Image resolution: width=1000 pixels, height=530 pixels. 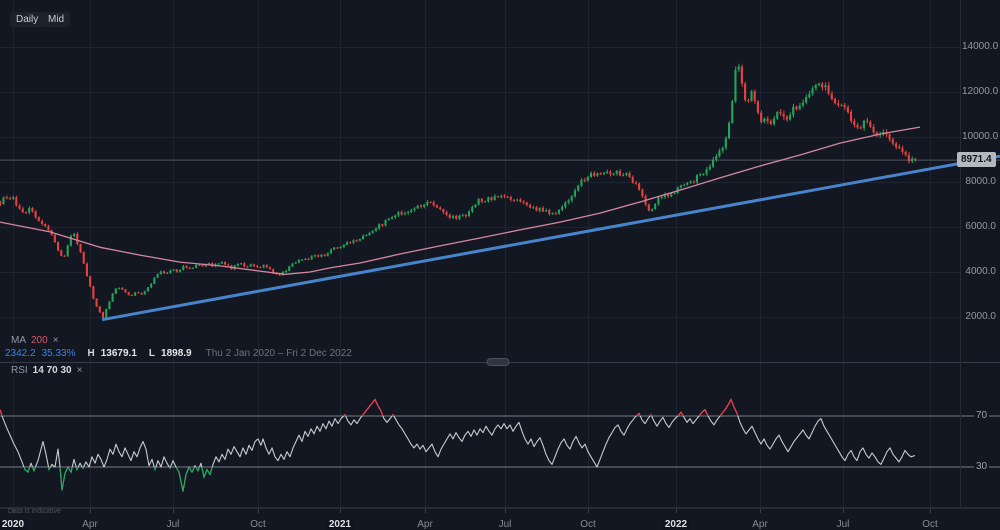 I want to click on time-tick-label: 2020, so click(x=14, y=524).